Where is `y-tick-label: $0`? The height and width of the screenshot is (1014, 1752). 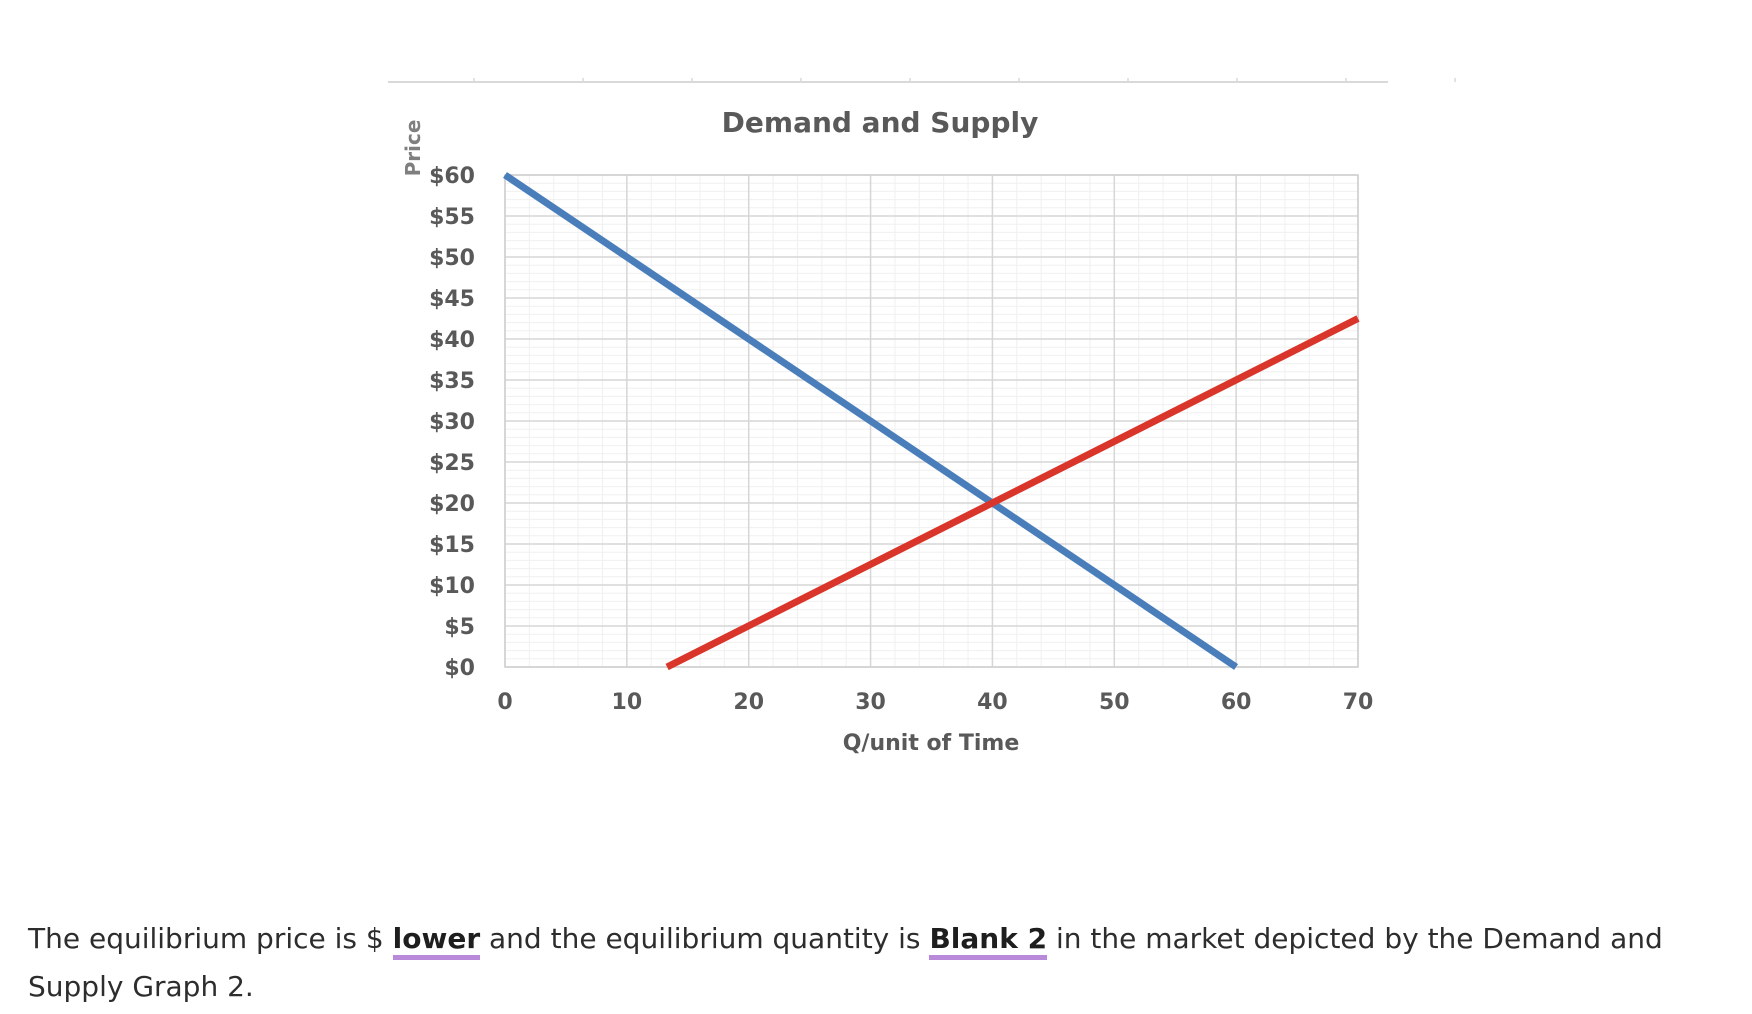
y-tick-label: $0 is located at coordinates (459, 668).